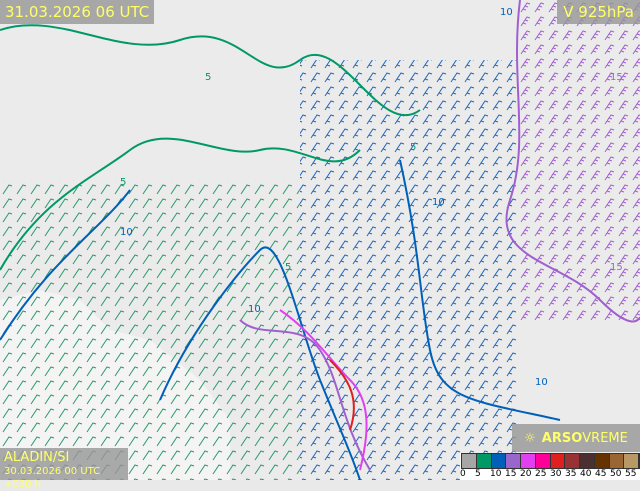  Describe the element at coordinates (463, 474) in the screenshot. I see `legend-label: 0` at that location.